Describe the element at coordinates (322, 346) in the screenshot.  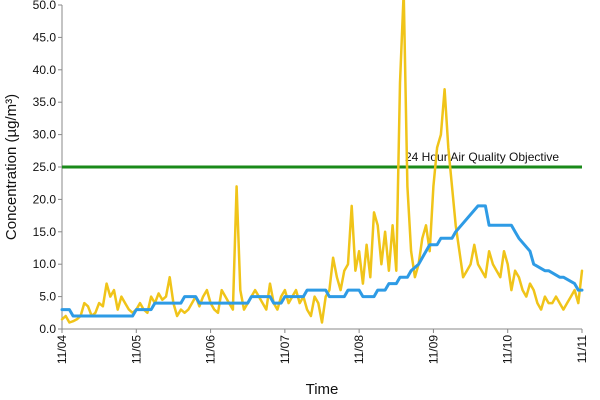
I see `x-axis-ticks: 11/04 11/05 11/06 11/07 11/08 11/09 11/10 11/11` at that location.